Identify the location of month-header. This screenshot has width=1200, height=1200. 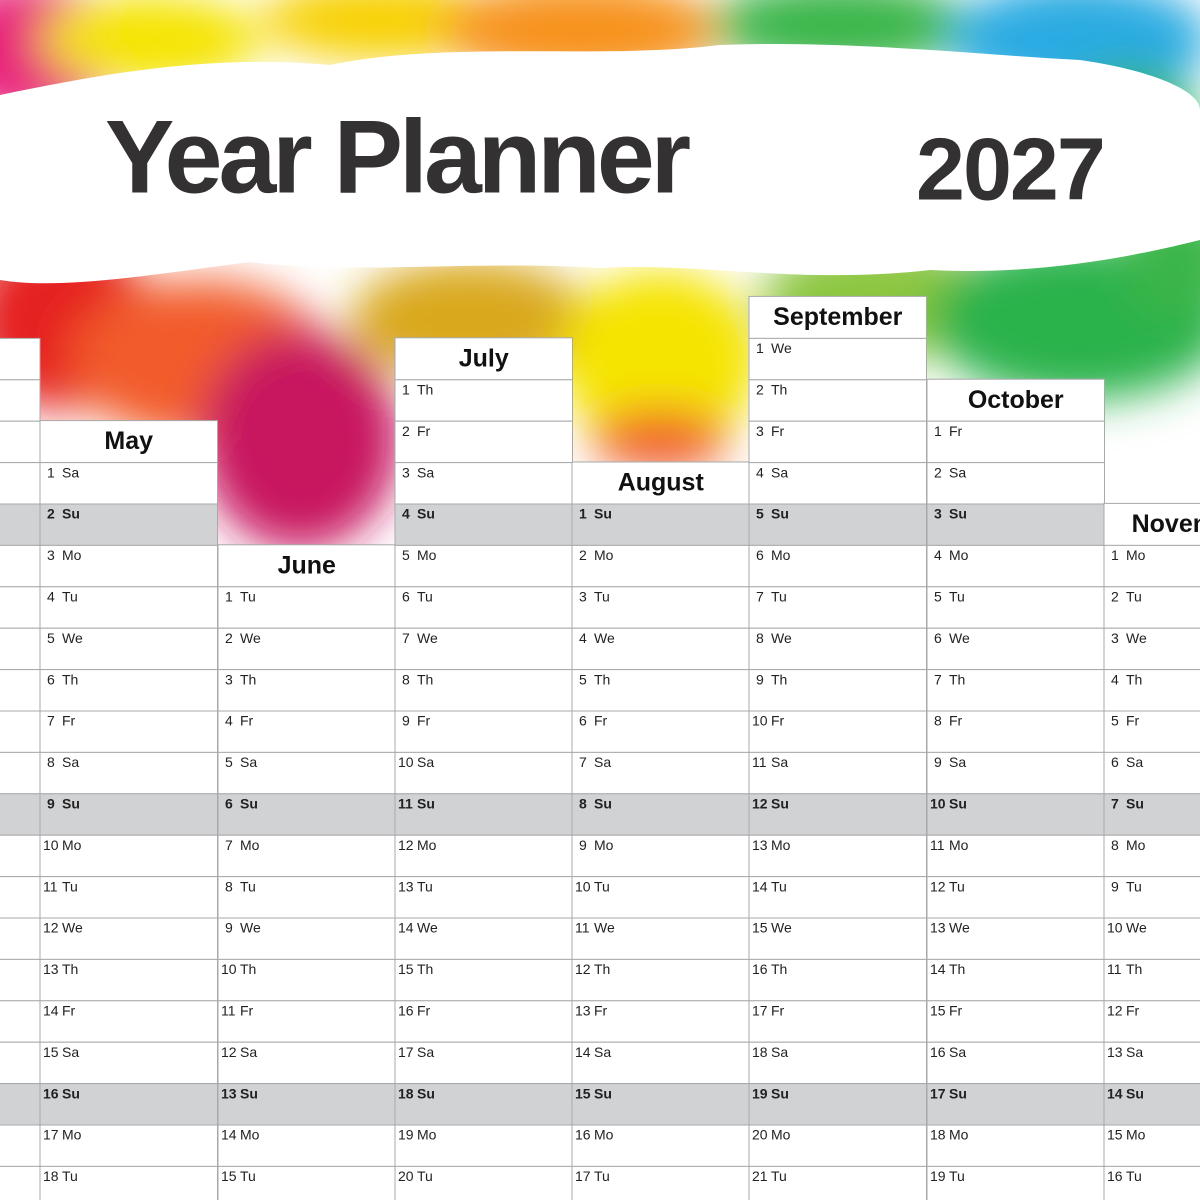
(1151, 524).